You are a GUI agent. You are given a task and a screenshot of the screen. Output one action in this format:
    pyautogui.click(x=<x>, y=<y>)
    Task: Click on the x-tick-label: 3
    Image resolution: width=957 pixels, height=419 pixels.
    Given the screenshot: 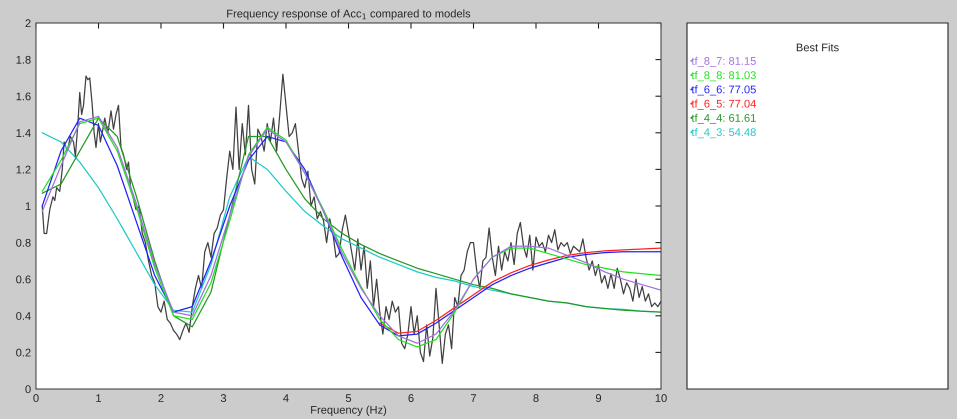 What is the action you would take?
    pyautogui.click(x=223, y=398)
    